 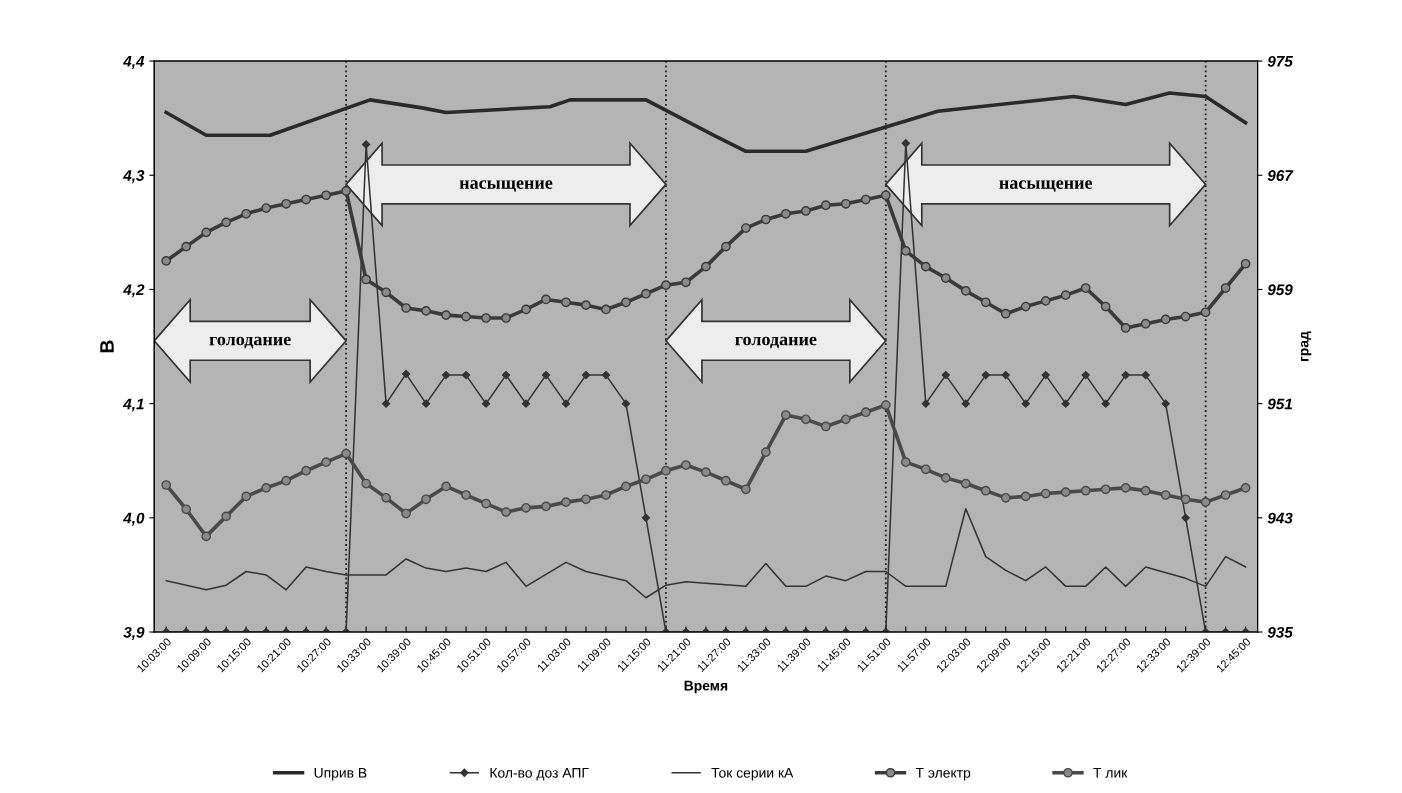 What do you see at coordinates (340, 774) in the screenshot?
I see `legend-label: Uприв В` at bounding box center [340, 774].